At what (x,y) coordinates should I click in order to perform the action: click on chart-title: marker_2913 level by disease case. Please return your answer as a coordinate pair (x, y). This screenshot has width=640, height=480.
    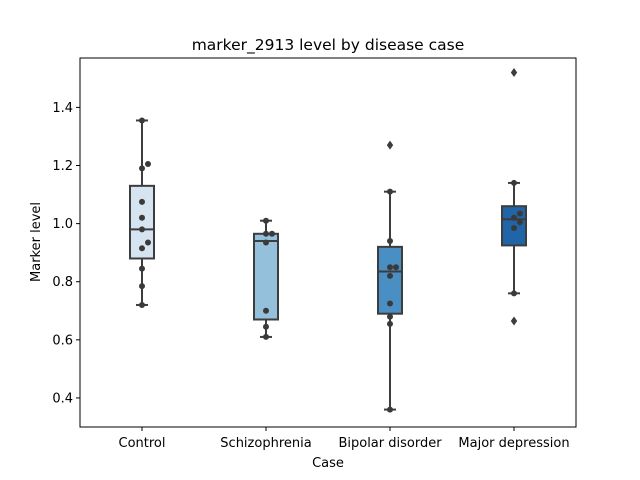
    Looking at the image, I should click on (328, 45).